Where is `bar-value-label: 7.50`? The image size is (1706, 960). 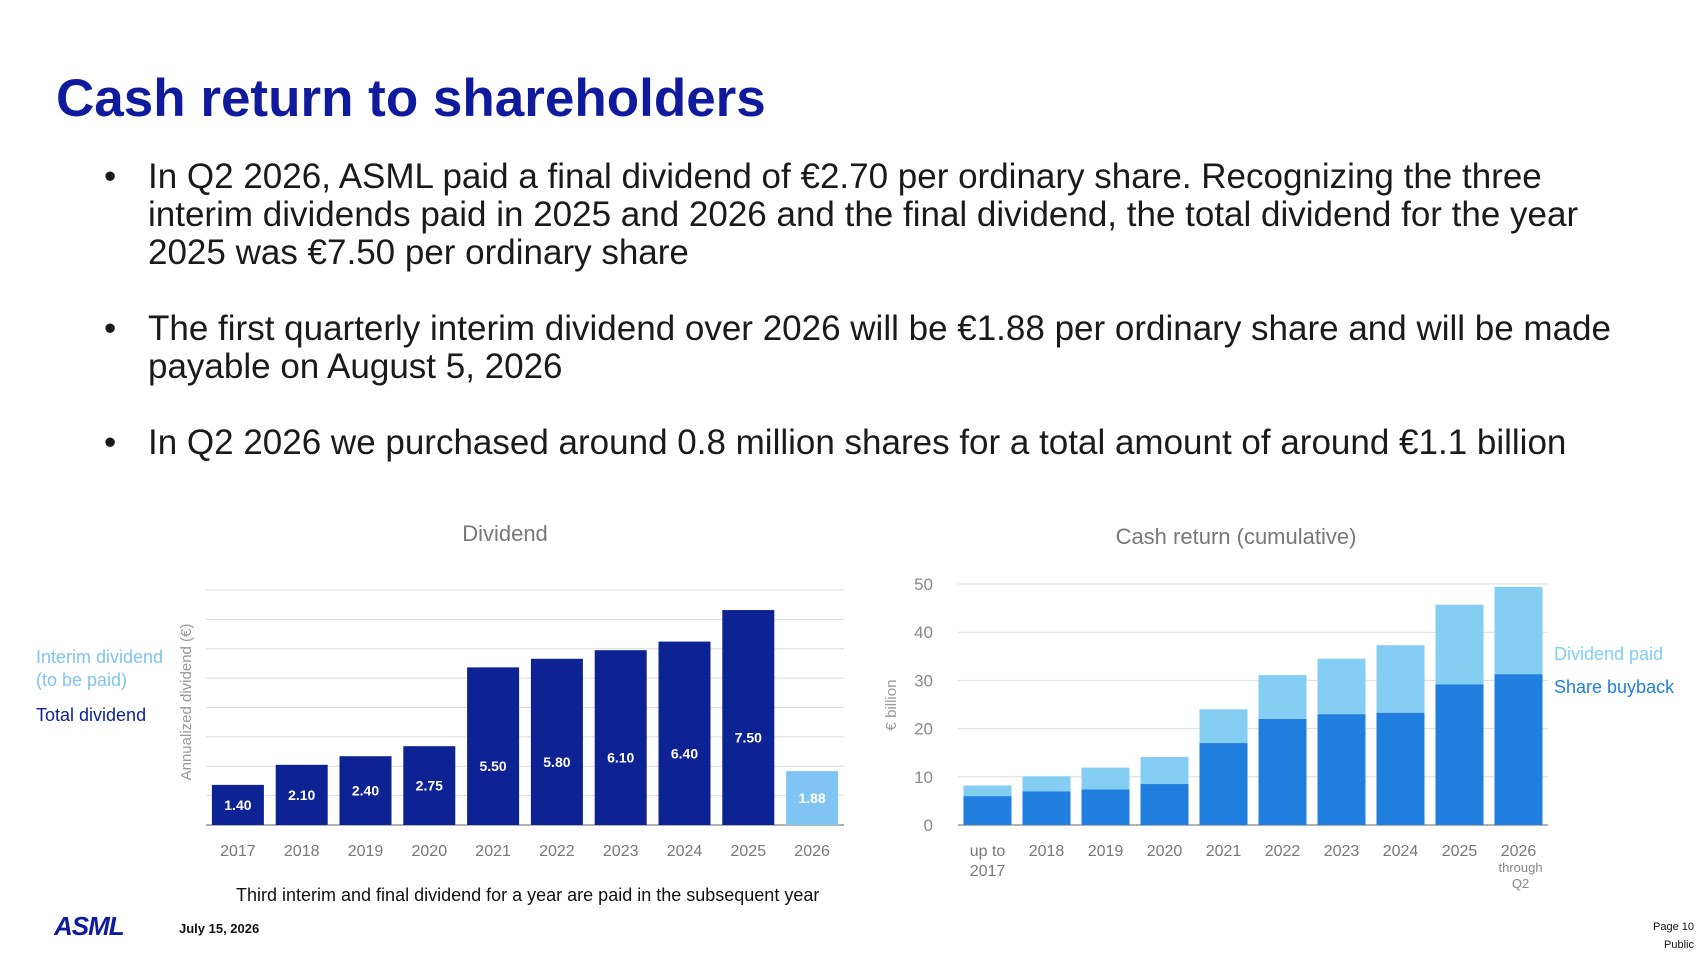 bar-value-label: 7.50 is located at coordinates (748, 738).